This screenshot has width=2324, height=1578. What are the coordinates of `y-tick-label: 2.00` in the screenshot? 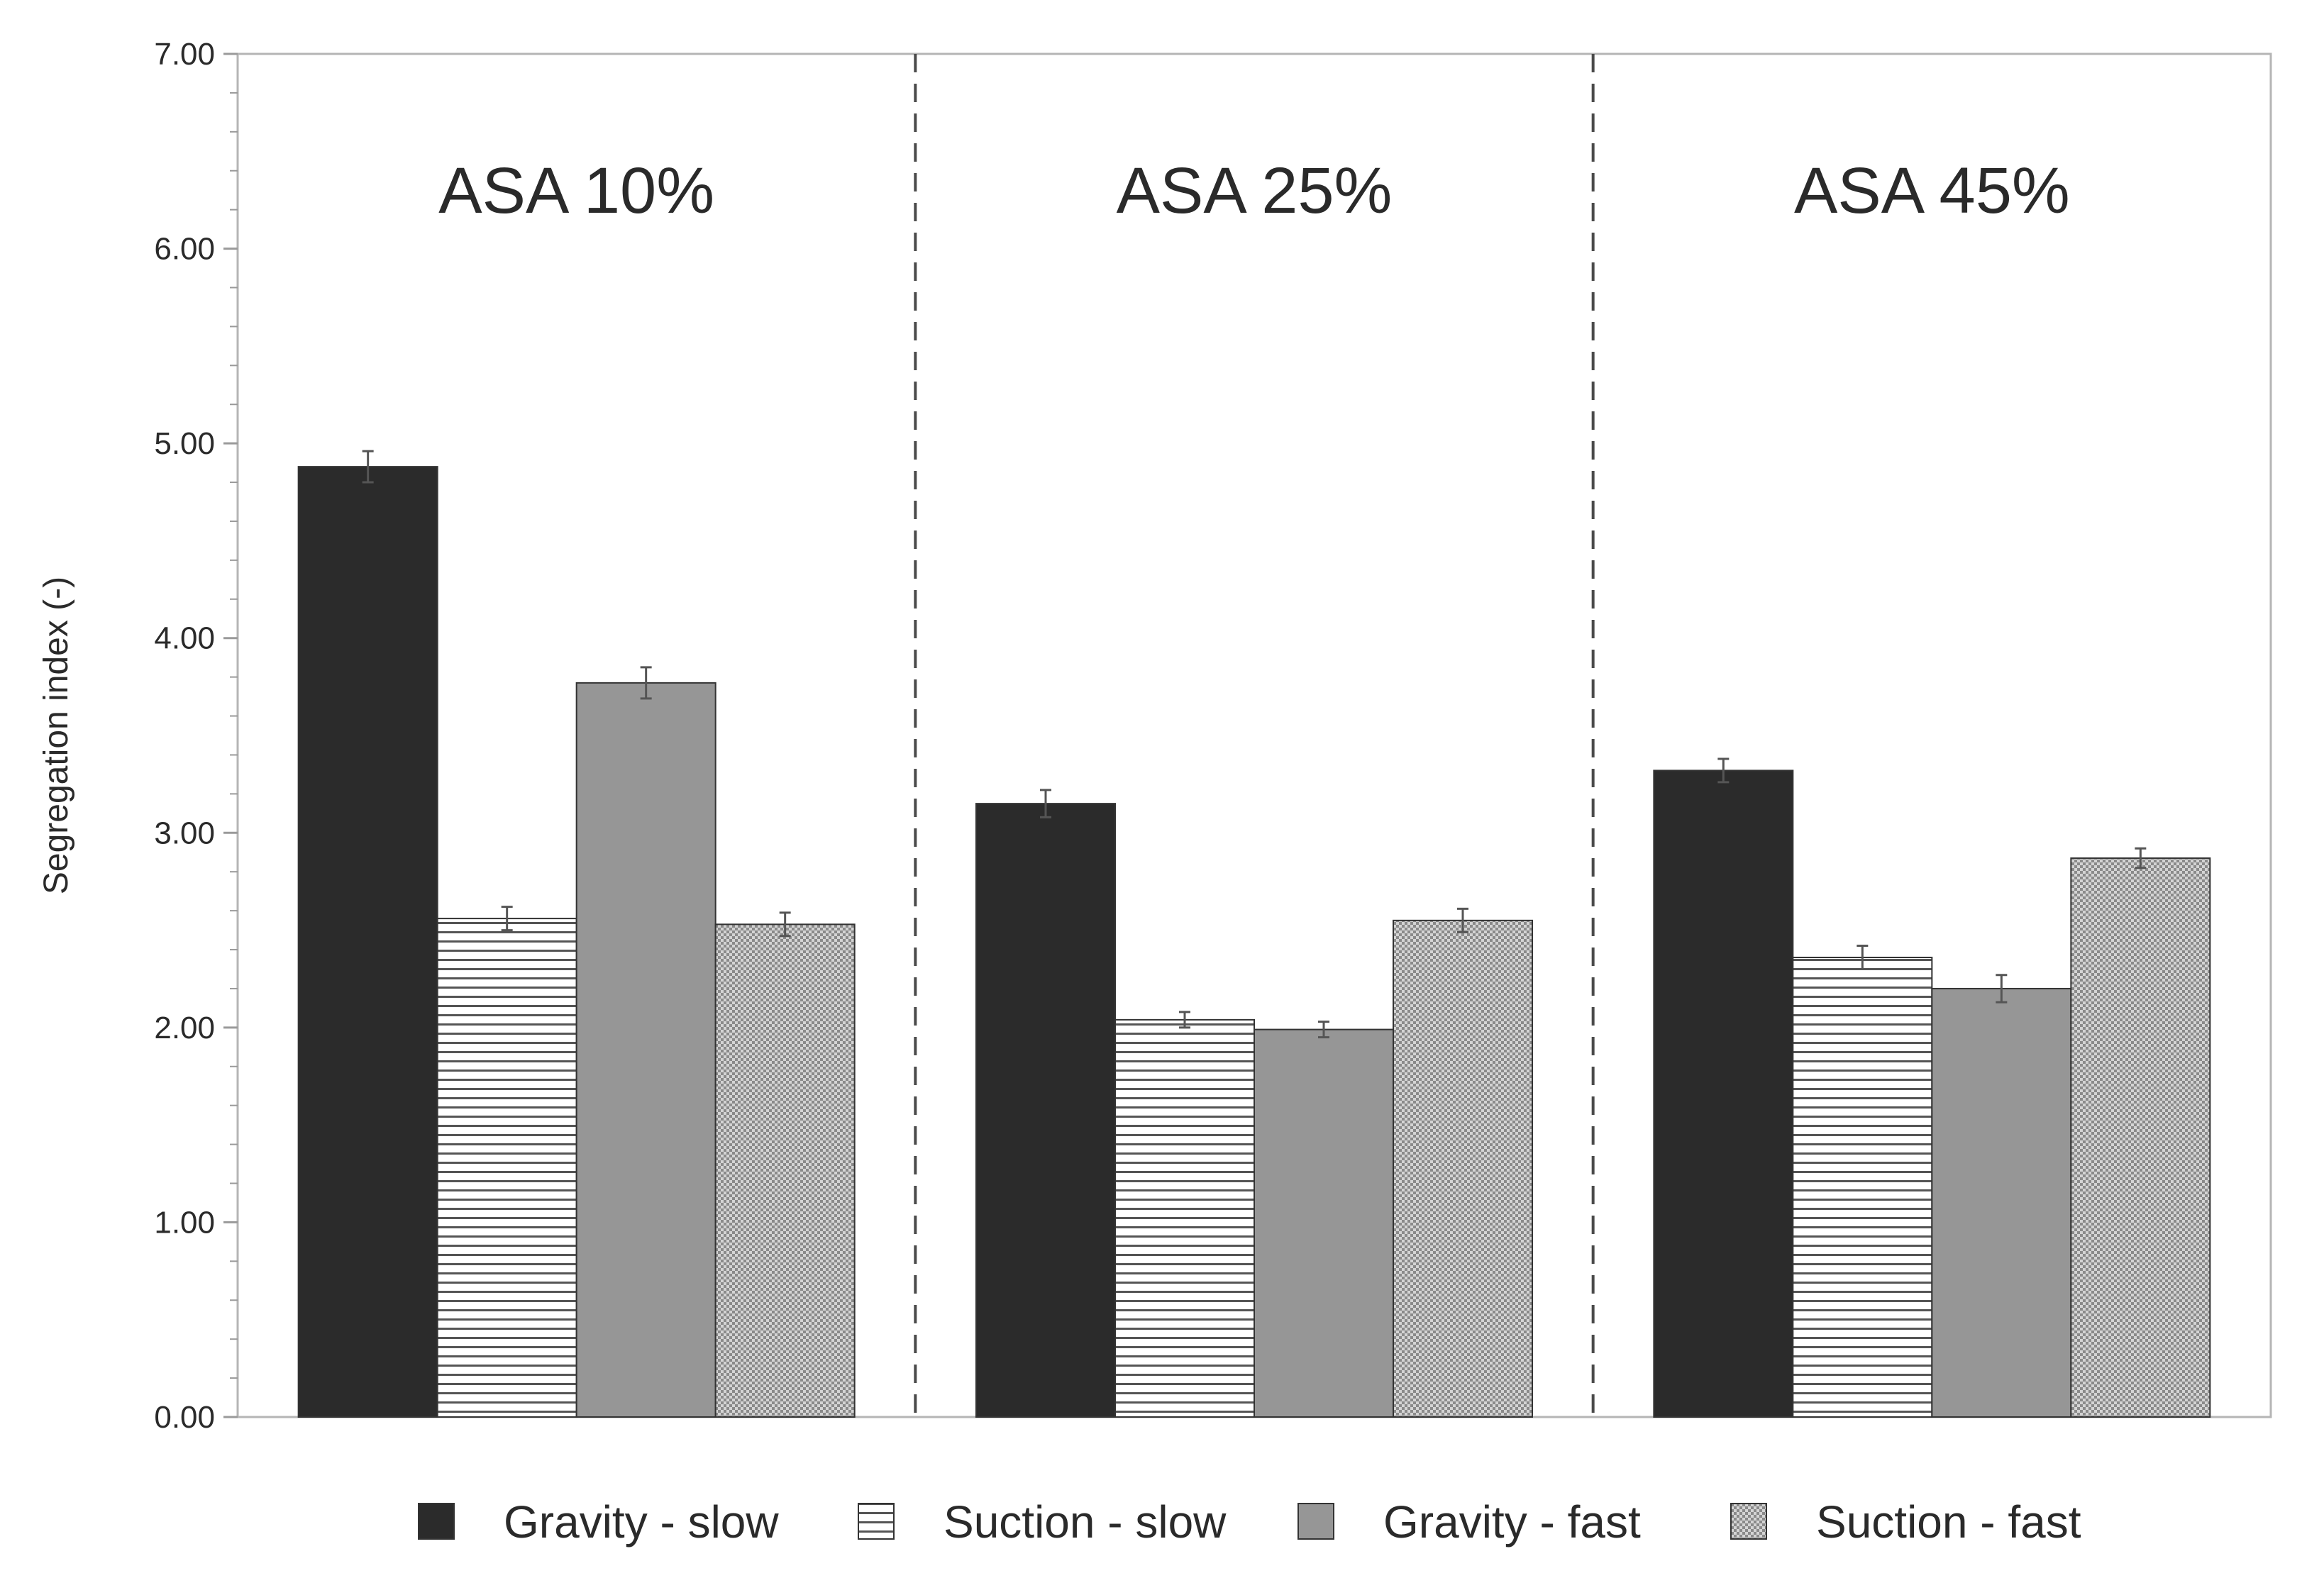 It's located at (184, 1028).